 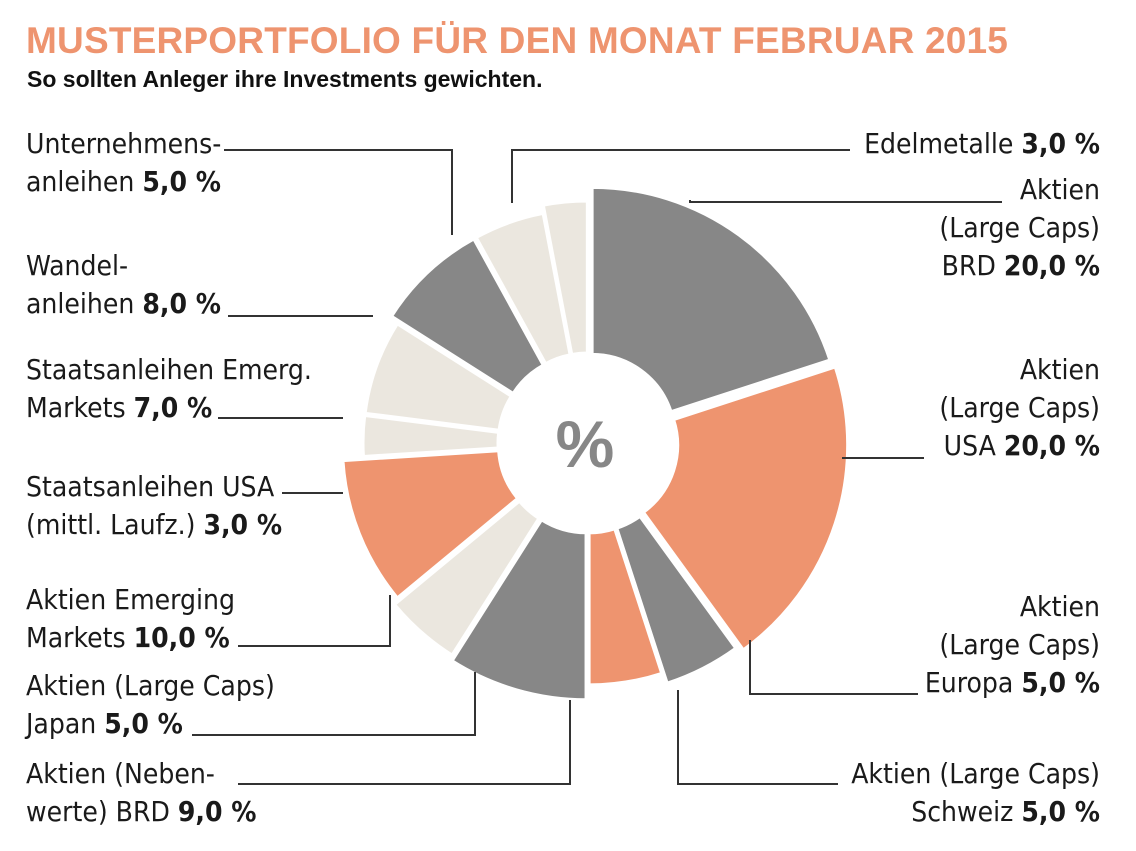 What do you see at coordinates (625, 606) in the screenshot?
I see `slice-aktien-large-caps-schweiz` at bounding box center [625, 606].